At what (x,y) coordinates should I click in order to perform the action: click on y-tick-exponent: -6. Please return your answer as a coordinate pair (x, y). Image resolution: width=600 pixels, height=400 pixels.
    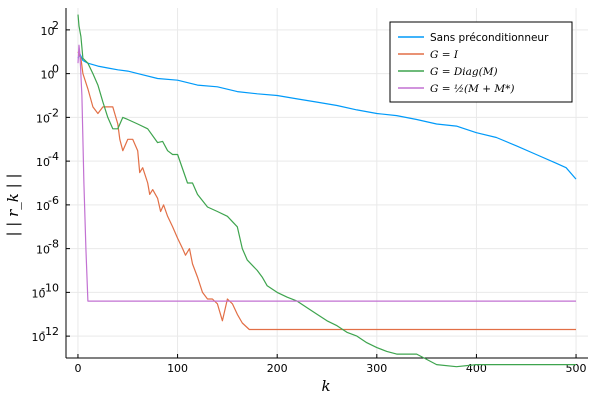
    Looking at the image, I should click on (53, 200).